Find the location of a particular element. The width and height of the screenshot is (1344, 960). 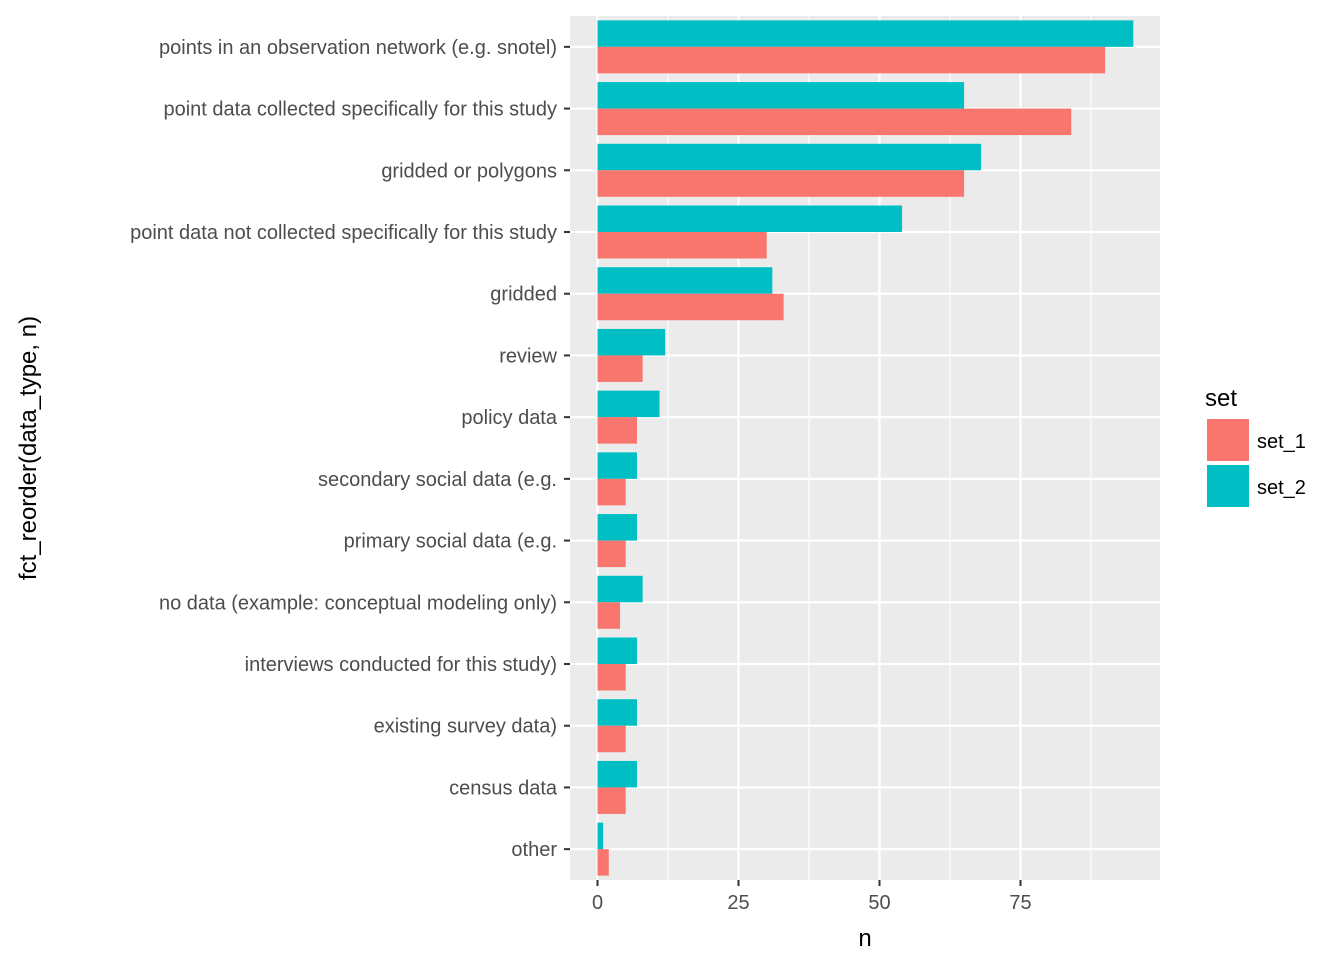

y-tick-label: gridded or polygons is located at coordinates (469, 171).